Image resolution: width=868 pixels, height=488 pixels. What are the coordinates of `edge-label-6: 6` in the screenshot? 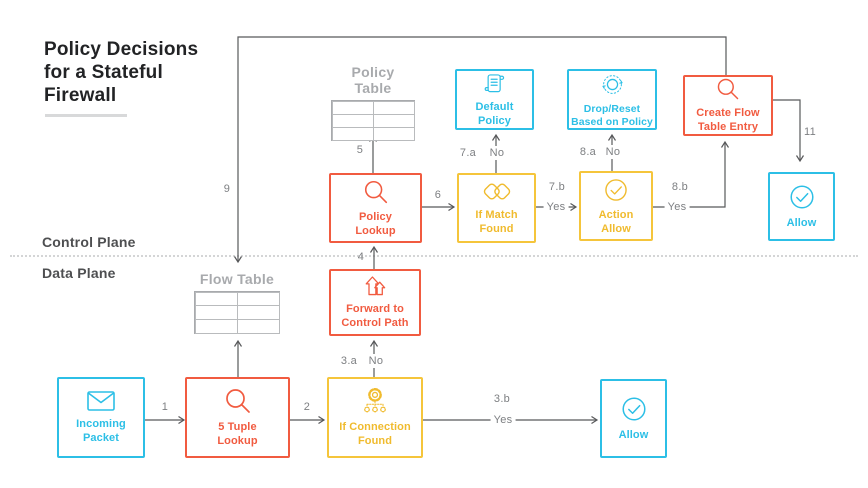 It's located at (438, 195).